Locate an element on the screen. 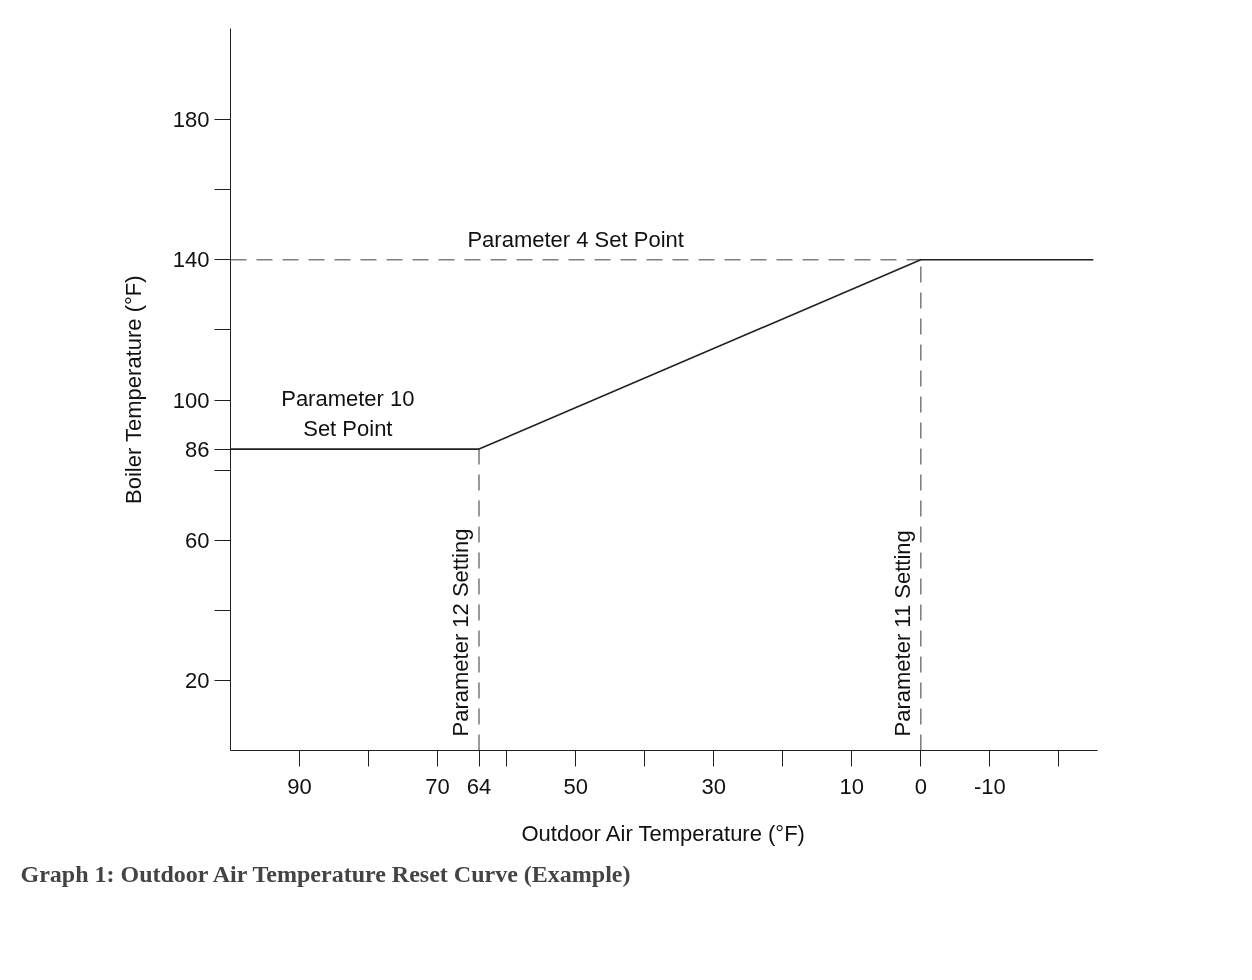 This screenshot has height=980, width=1252. annotation: Parameter 10 Set Point is located at coordinates (348, 414).